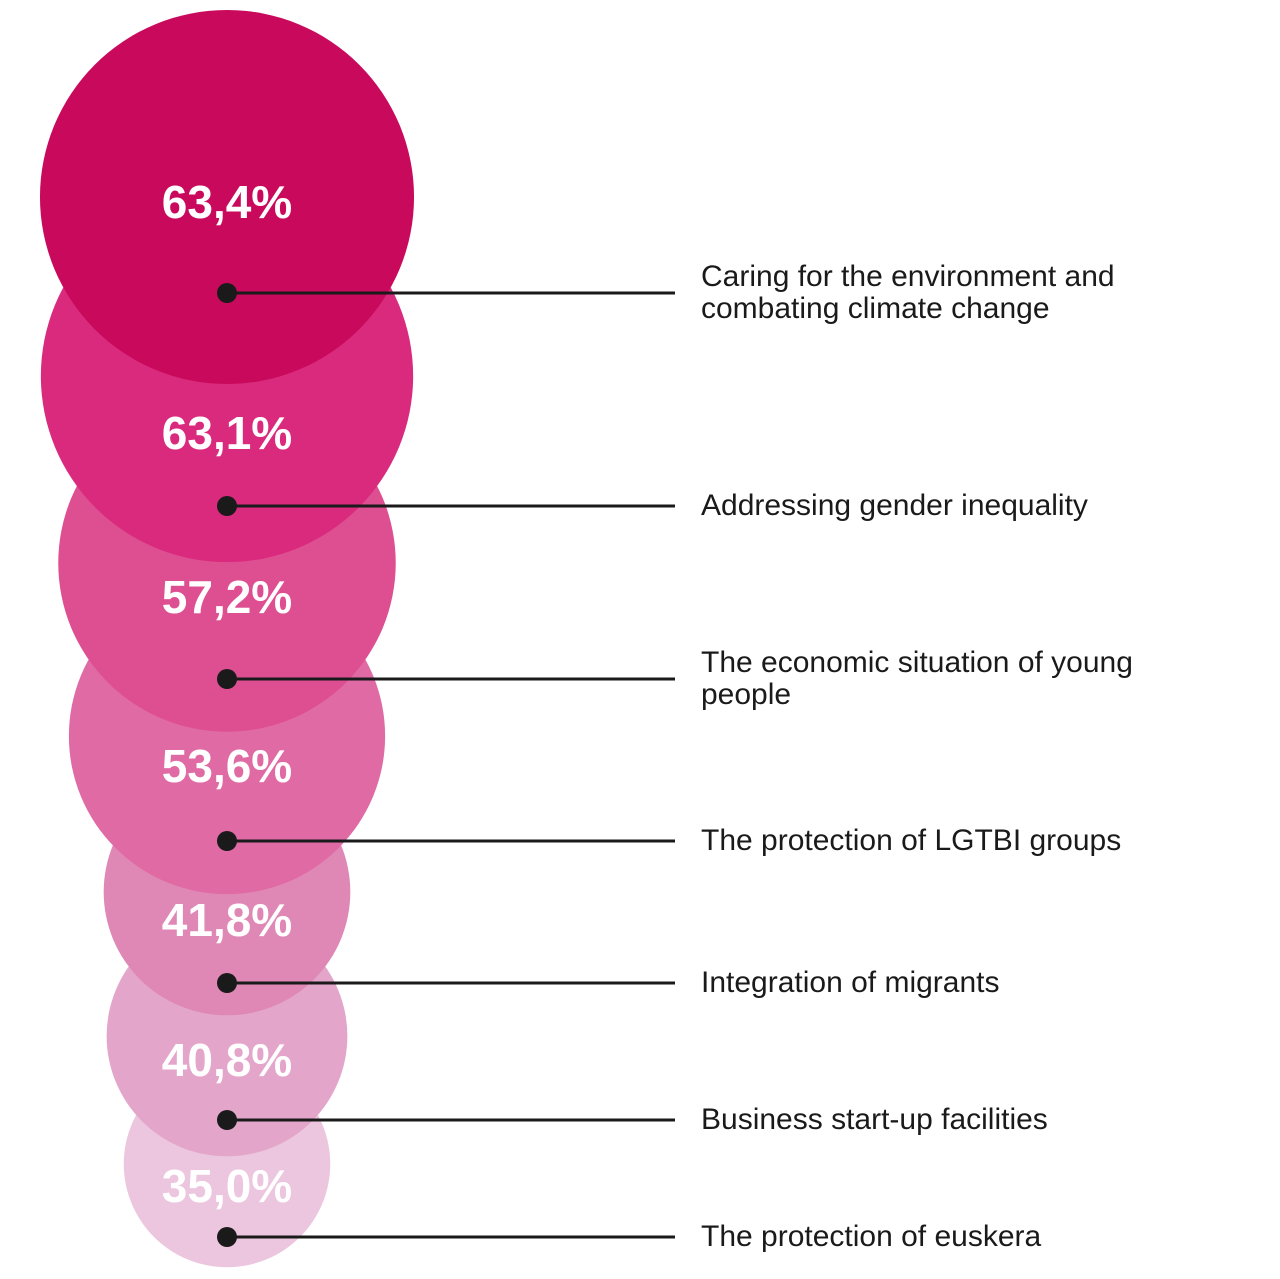 The height and width of the screenshot is (1279, 1280). Describe the element at coordinates (917, 678) in the screenshot. I see `category-label: The economic situation of young people` at that location.